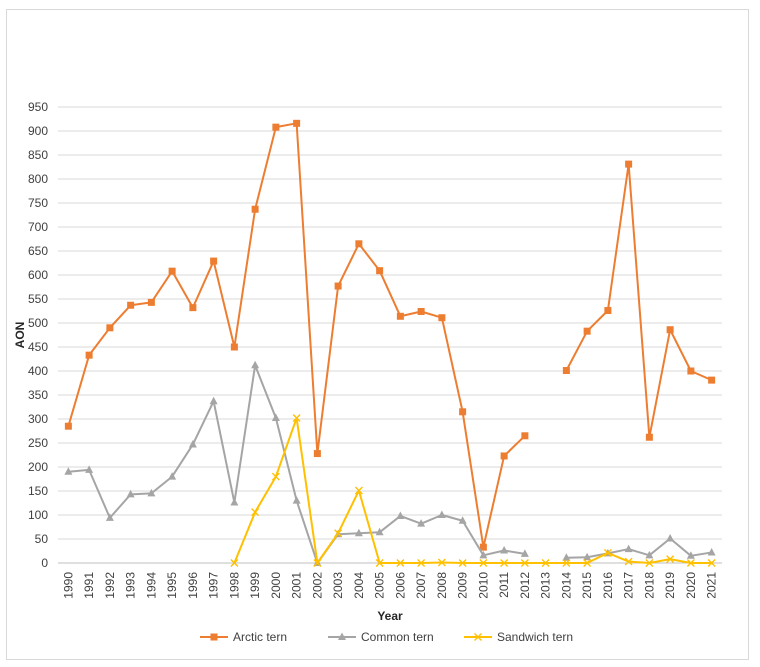  Describe the element at coordinates (38, 179) in the screenshot. I see `y-tick-label: 800` at that location.